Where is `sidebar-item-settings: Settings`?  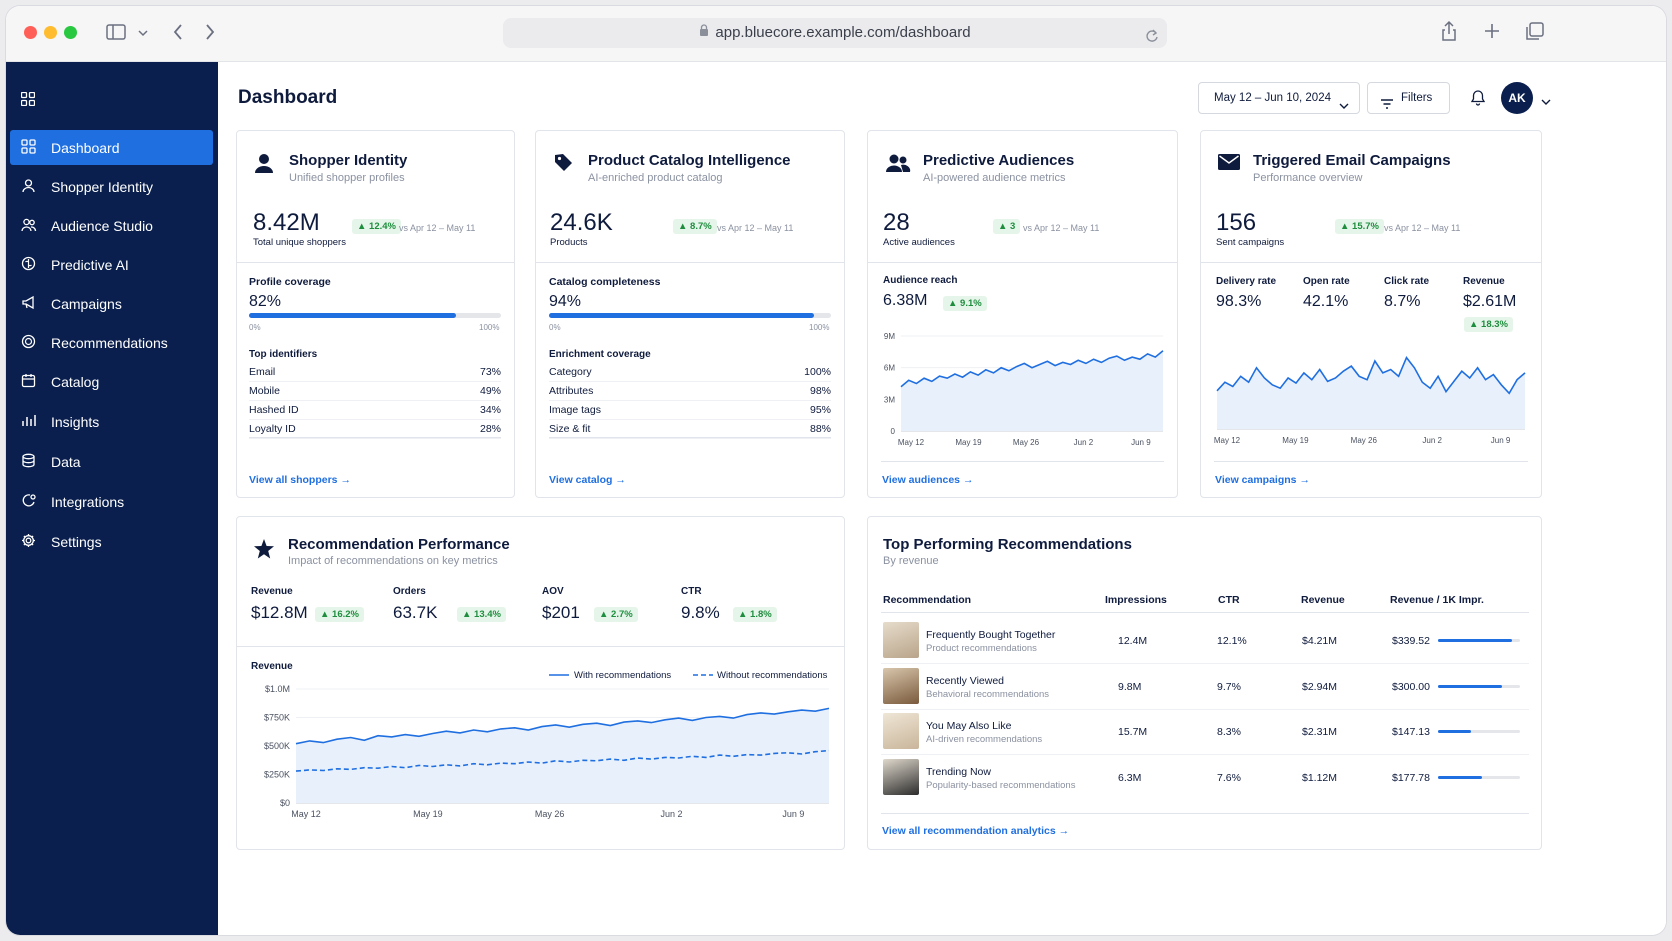 sidebar-item-settings: Settings is located at coordinates (111, 541).